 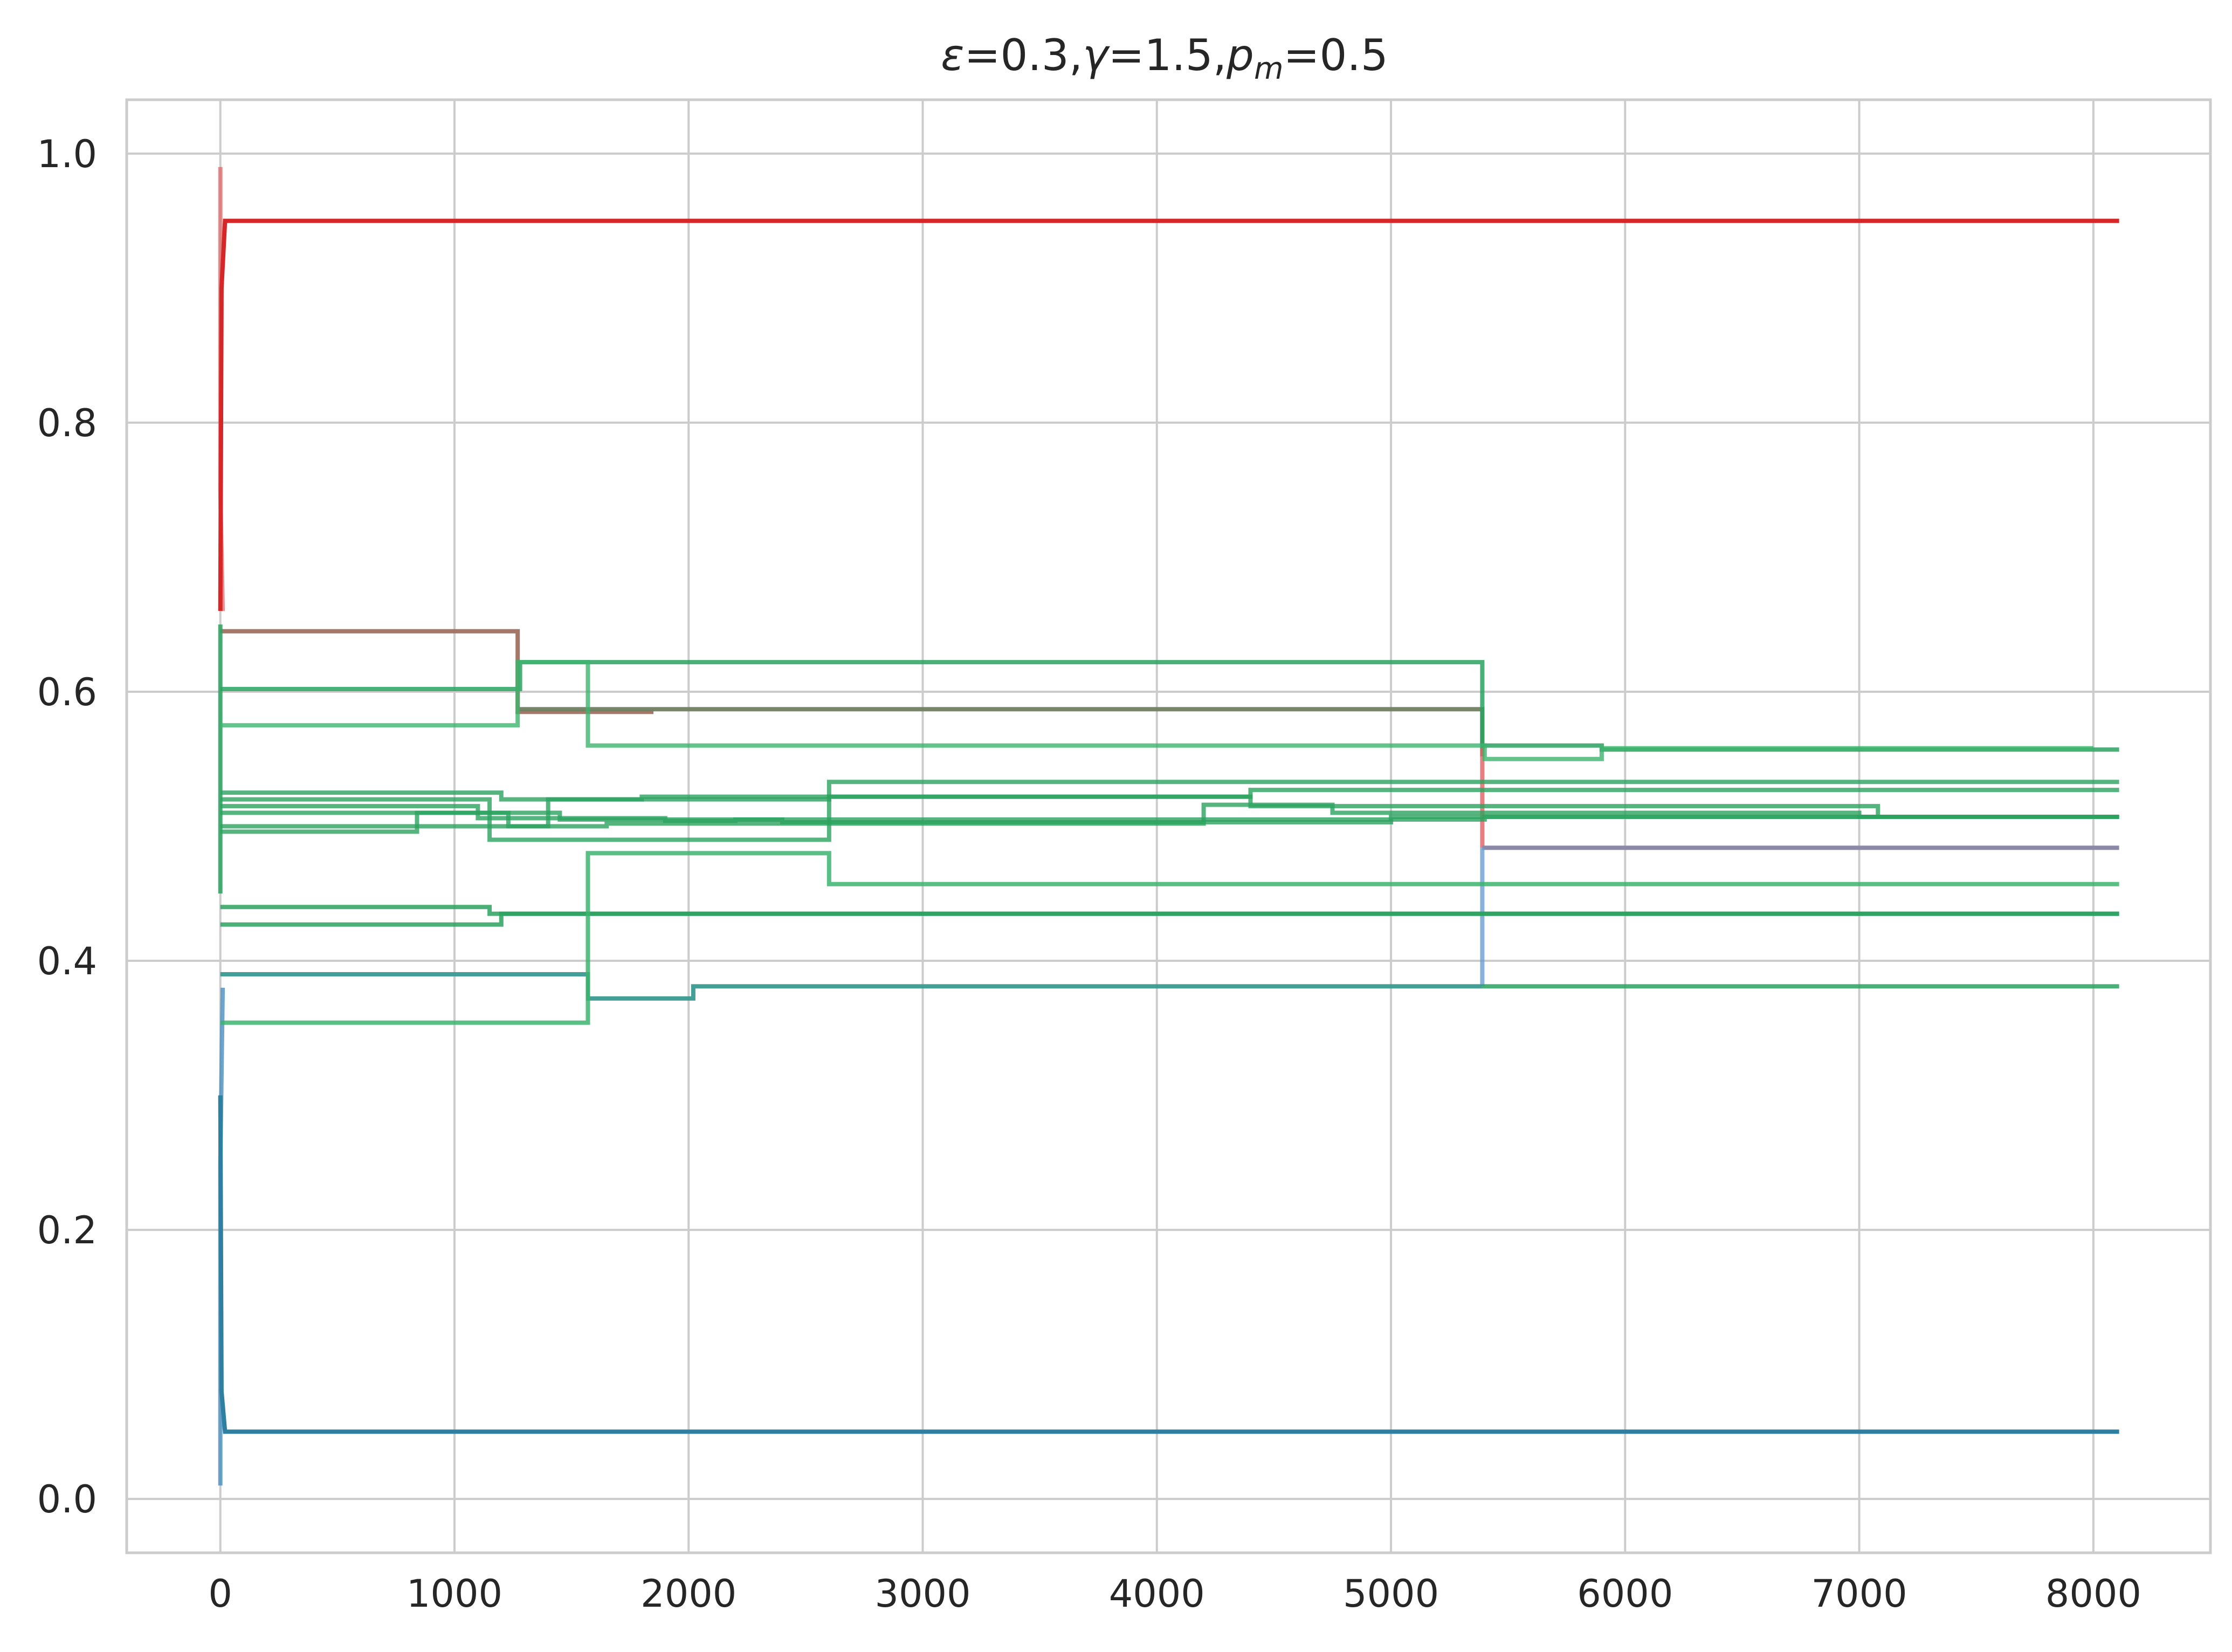 I want to click on x-tick-label: 4000, so click(x=1157, y=1594).